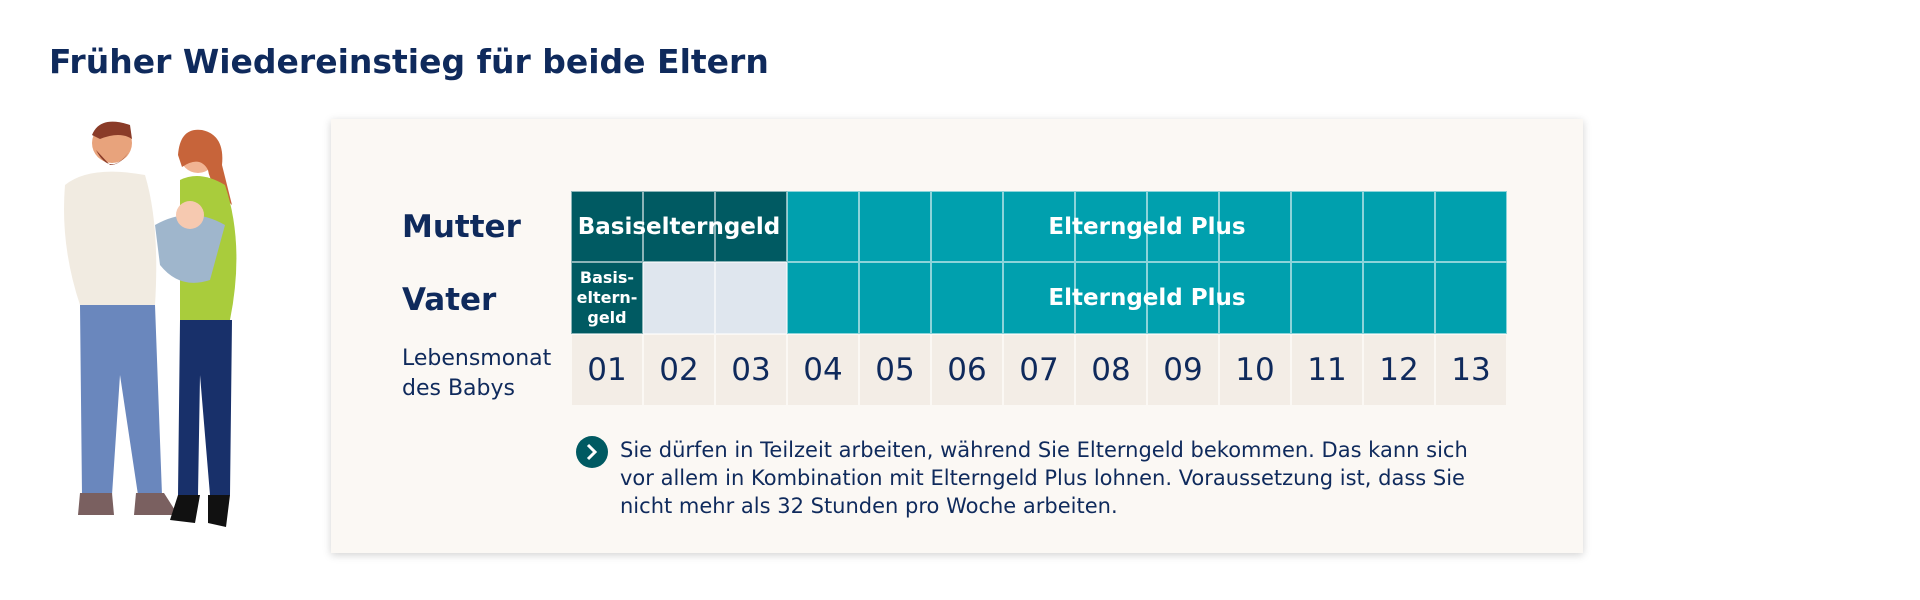 Image resolution: width=1920 pixels, height=600 pixels. Describe the element at coordinates (1399, 370) in the screenshot. I see `month-cell: 12` at that location.